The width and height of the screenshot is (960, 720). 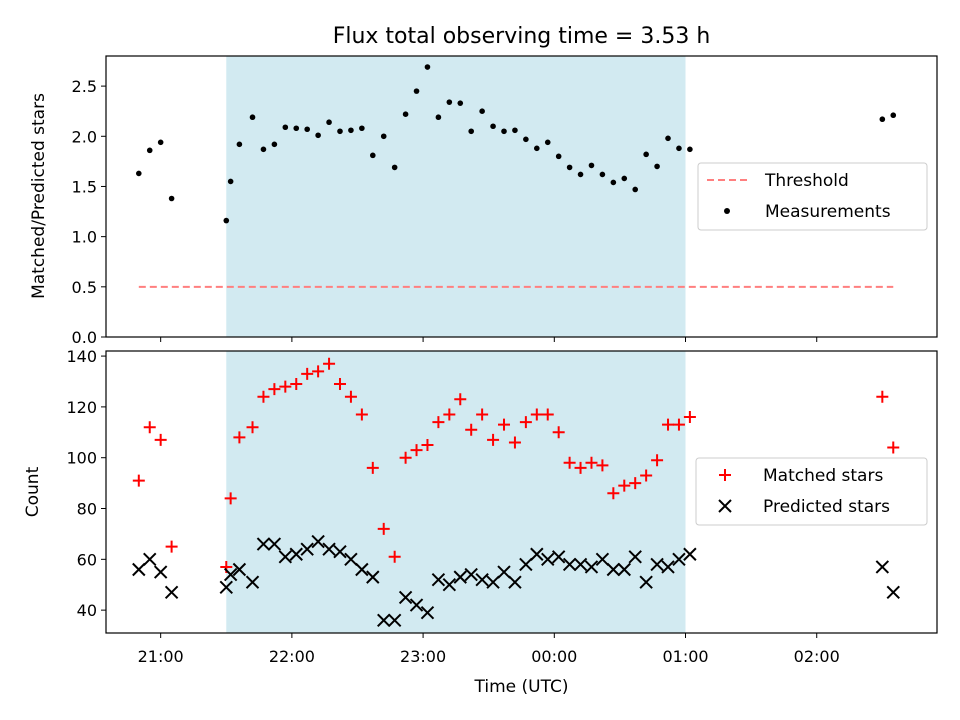 What do you see at coordinates (823, 476) in the screenshot?
I see `legend-matched-label: Matched stars` at bounding box center [823, 476].